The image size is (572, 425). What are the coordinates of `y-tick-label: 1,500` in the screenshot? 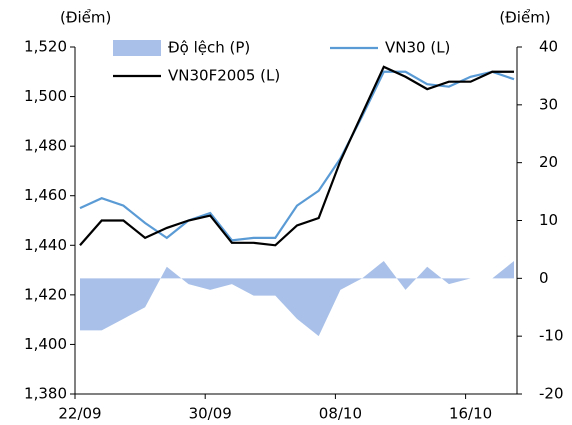 It's located at (45, 96).